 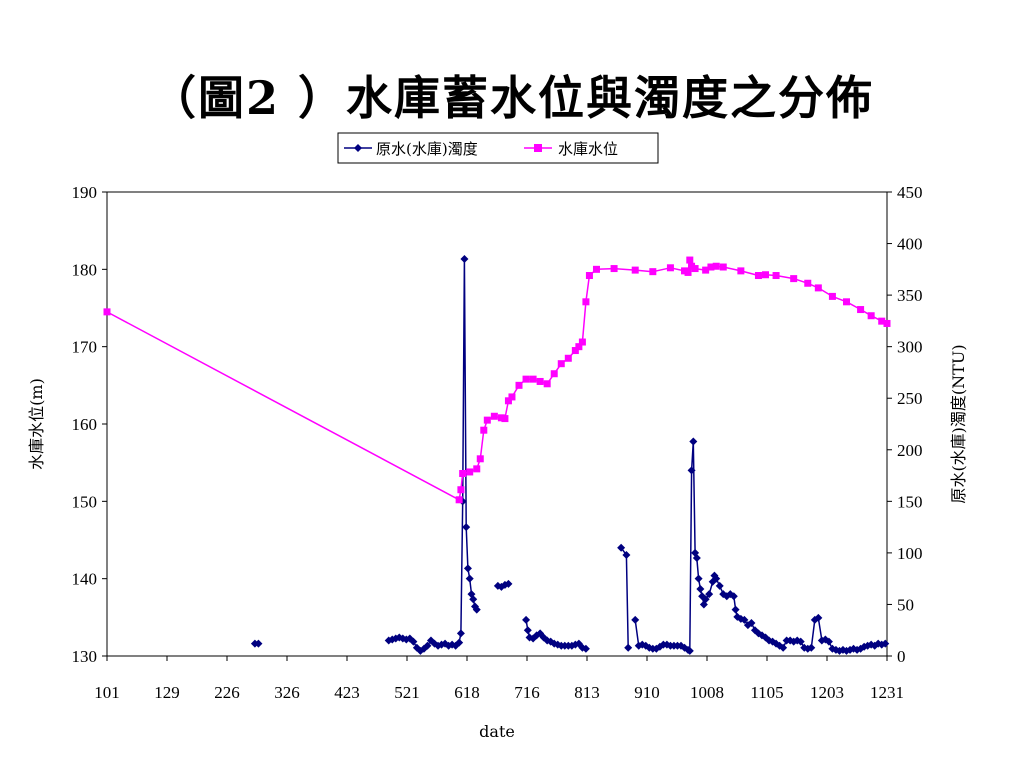 I want to click on left-tick-label: 140, so click(x=85, y=579).